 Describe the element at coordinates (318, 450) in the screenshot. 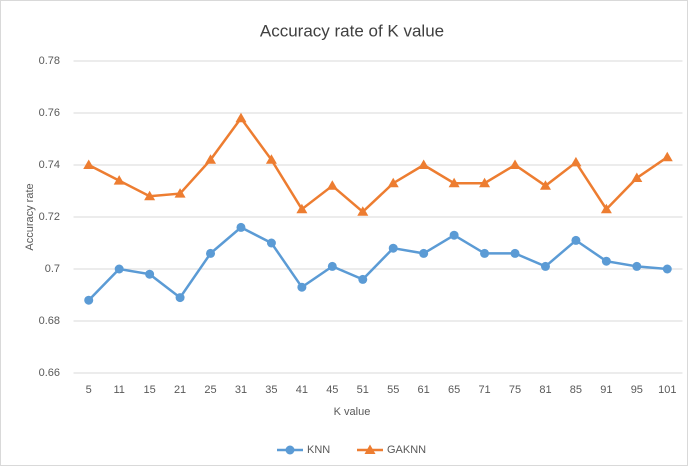

I see `legend-label: KNN` at that location.